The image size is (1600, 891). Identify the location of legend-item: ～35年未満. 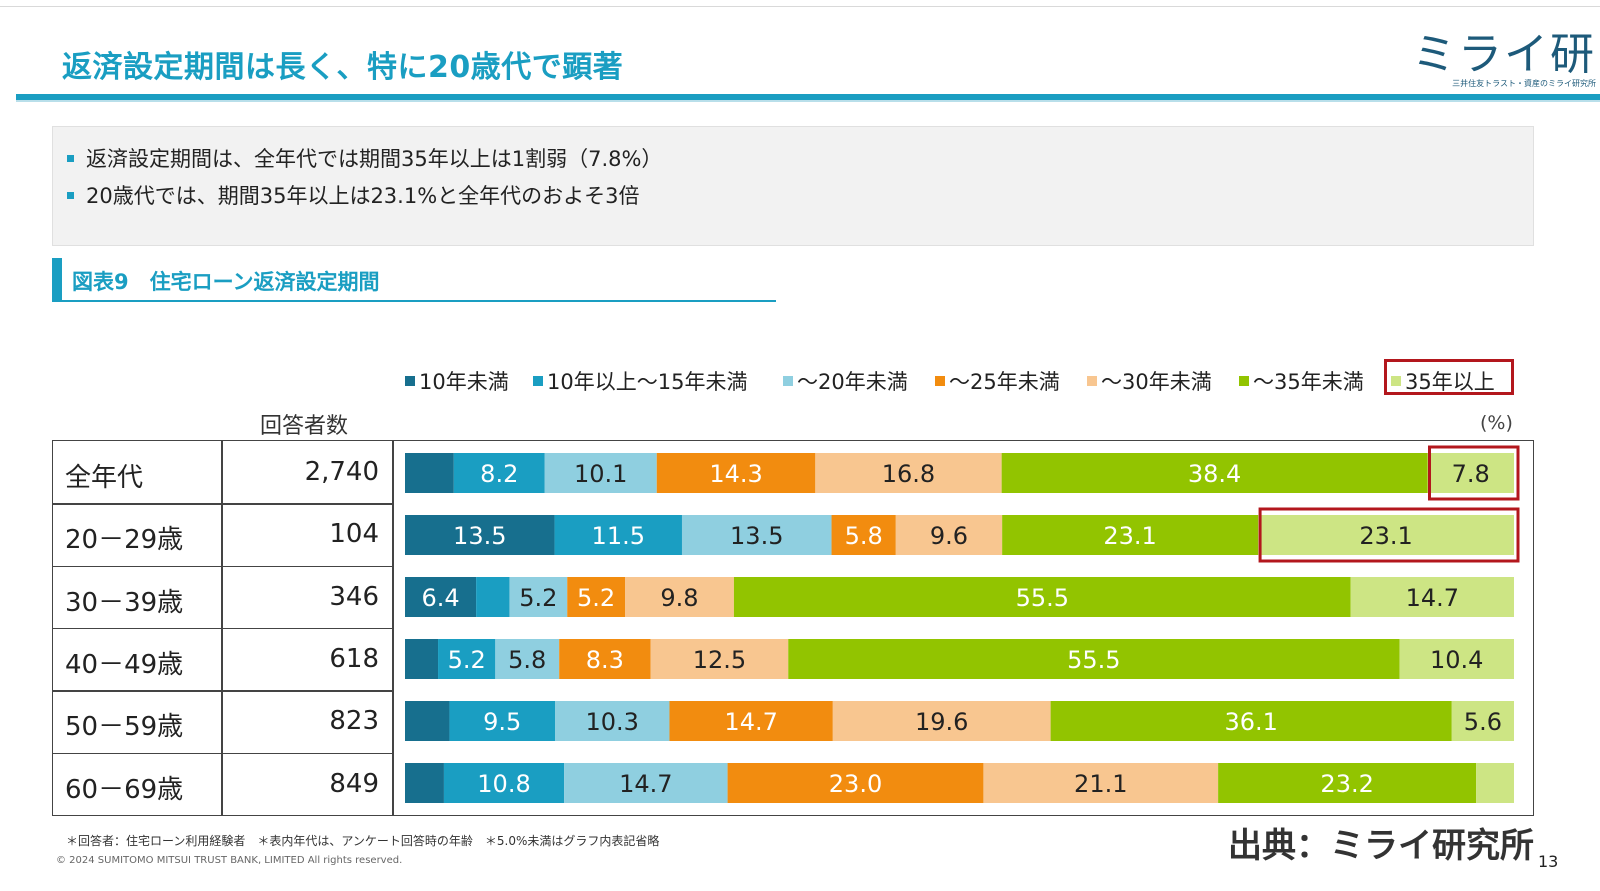
(1301, 381).